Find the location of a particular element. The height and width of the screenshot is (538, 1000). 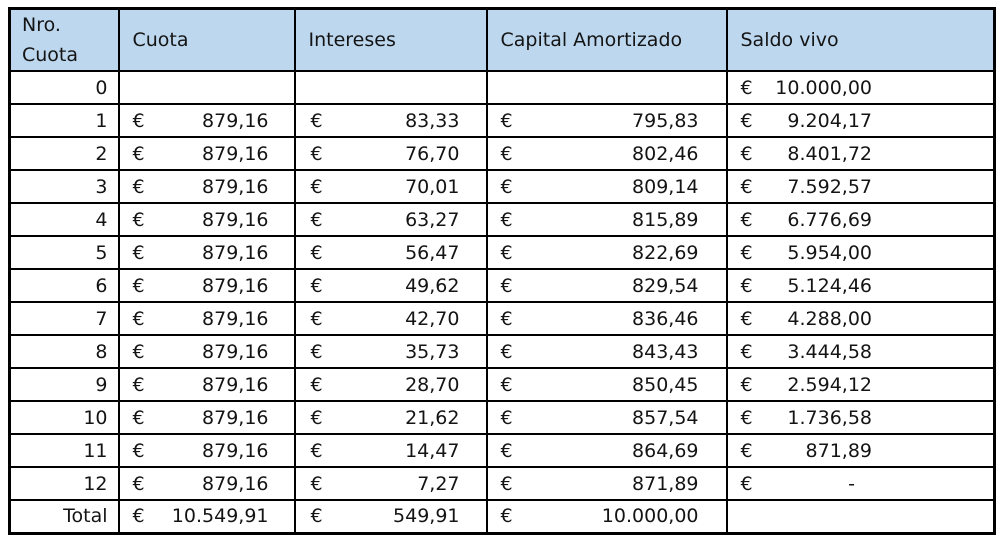

capital-amortizado-cell: €815,89 is located at coordinates (606, 219).